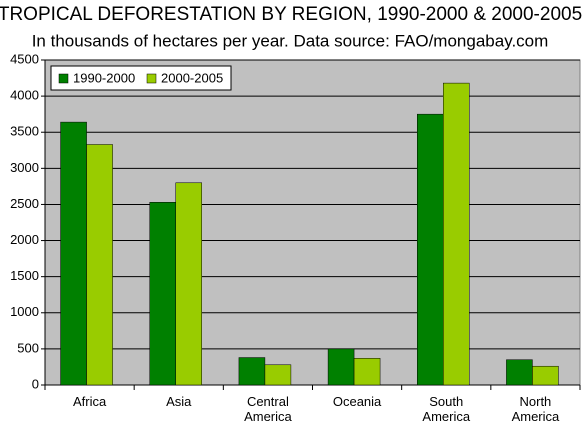  What do you see at coordinates (28, 347) in the screenshot?
I see `y-tick-label: 500` at bounding box center [28, 347].